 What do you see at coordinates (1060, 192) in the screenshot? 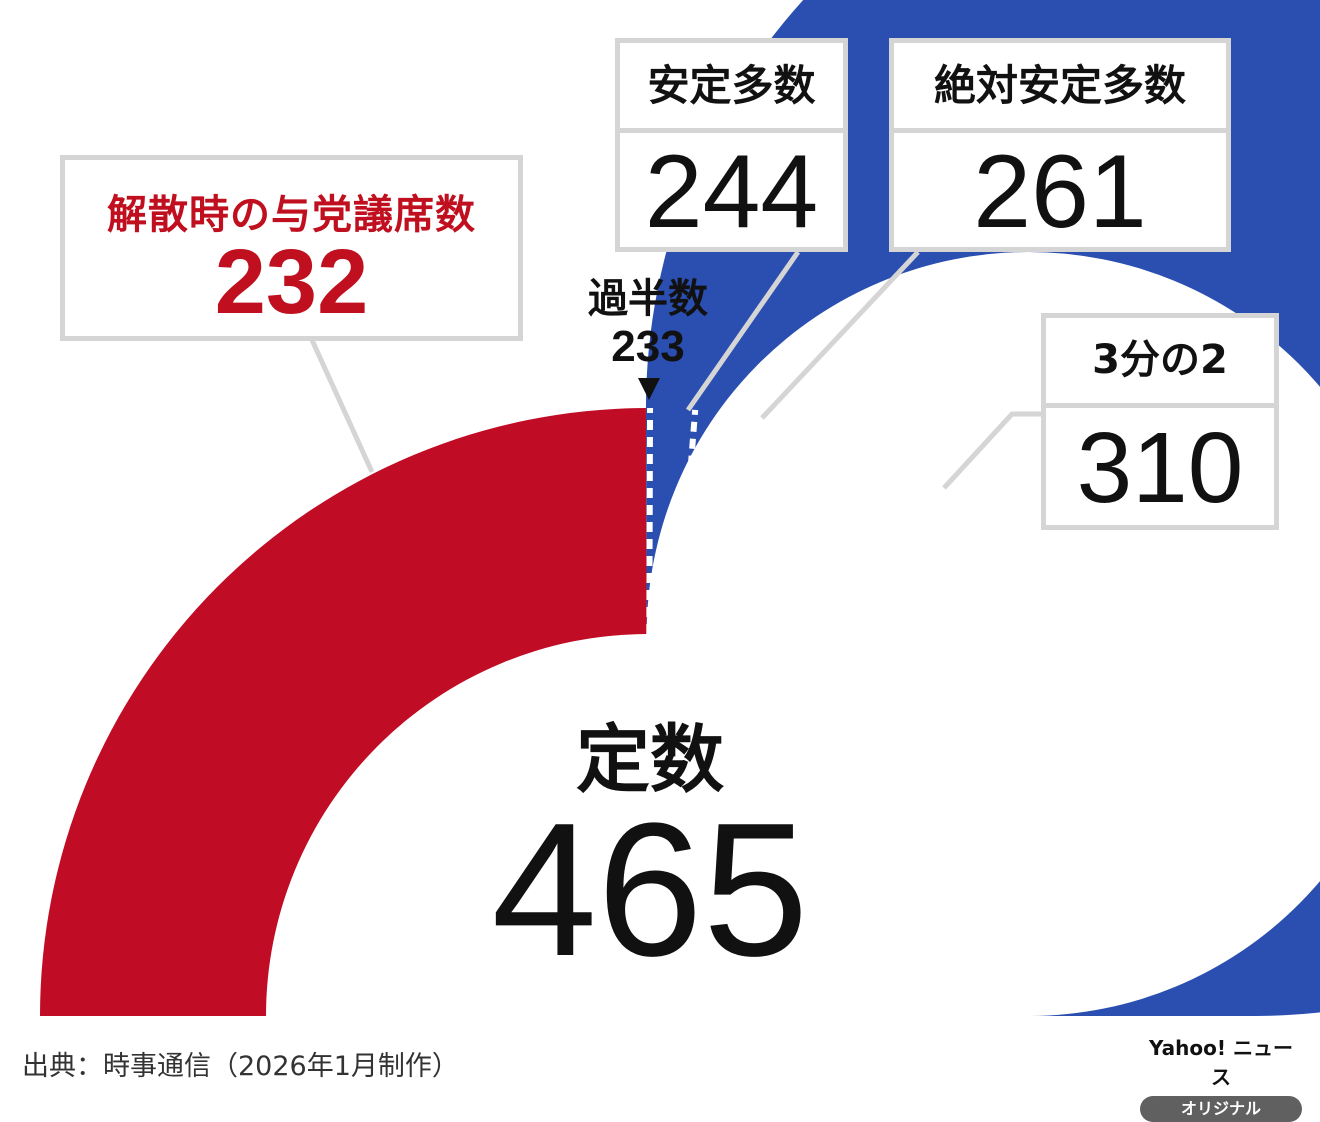
I see `absolute-majority-value: 261` at bounding box center [1060, 192].